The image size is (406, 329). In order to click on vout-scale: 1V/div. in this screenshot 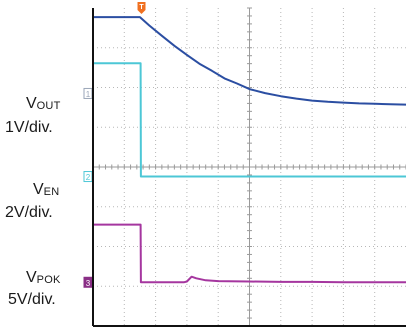, I will do `click(29, 127)`.